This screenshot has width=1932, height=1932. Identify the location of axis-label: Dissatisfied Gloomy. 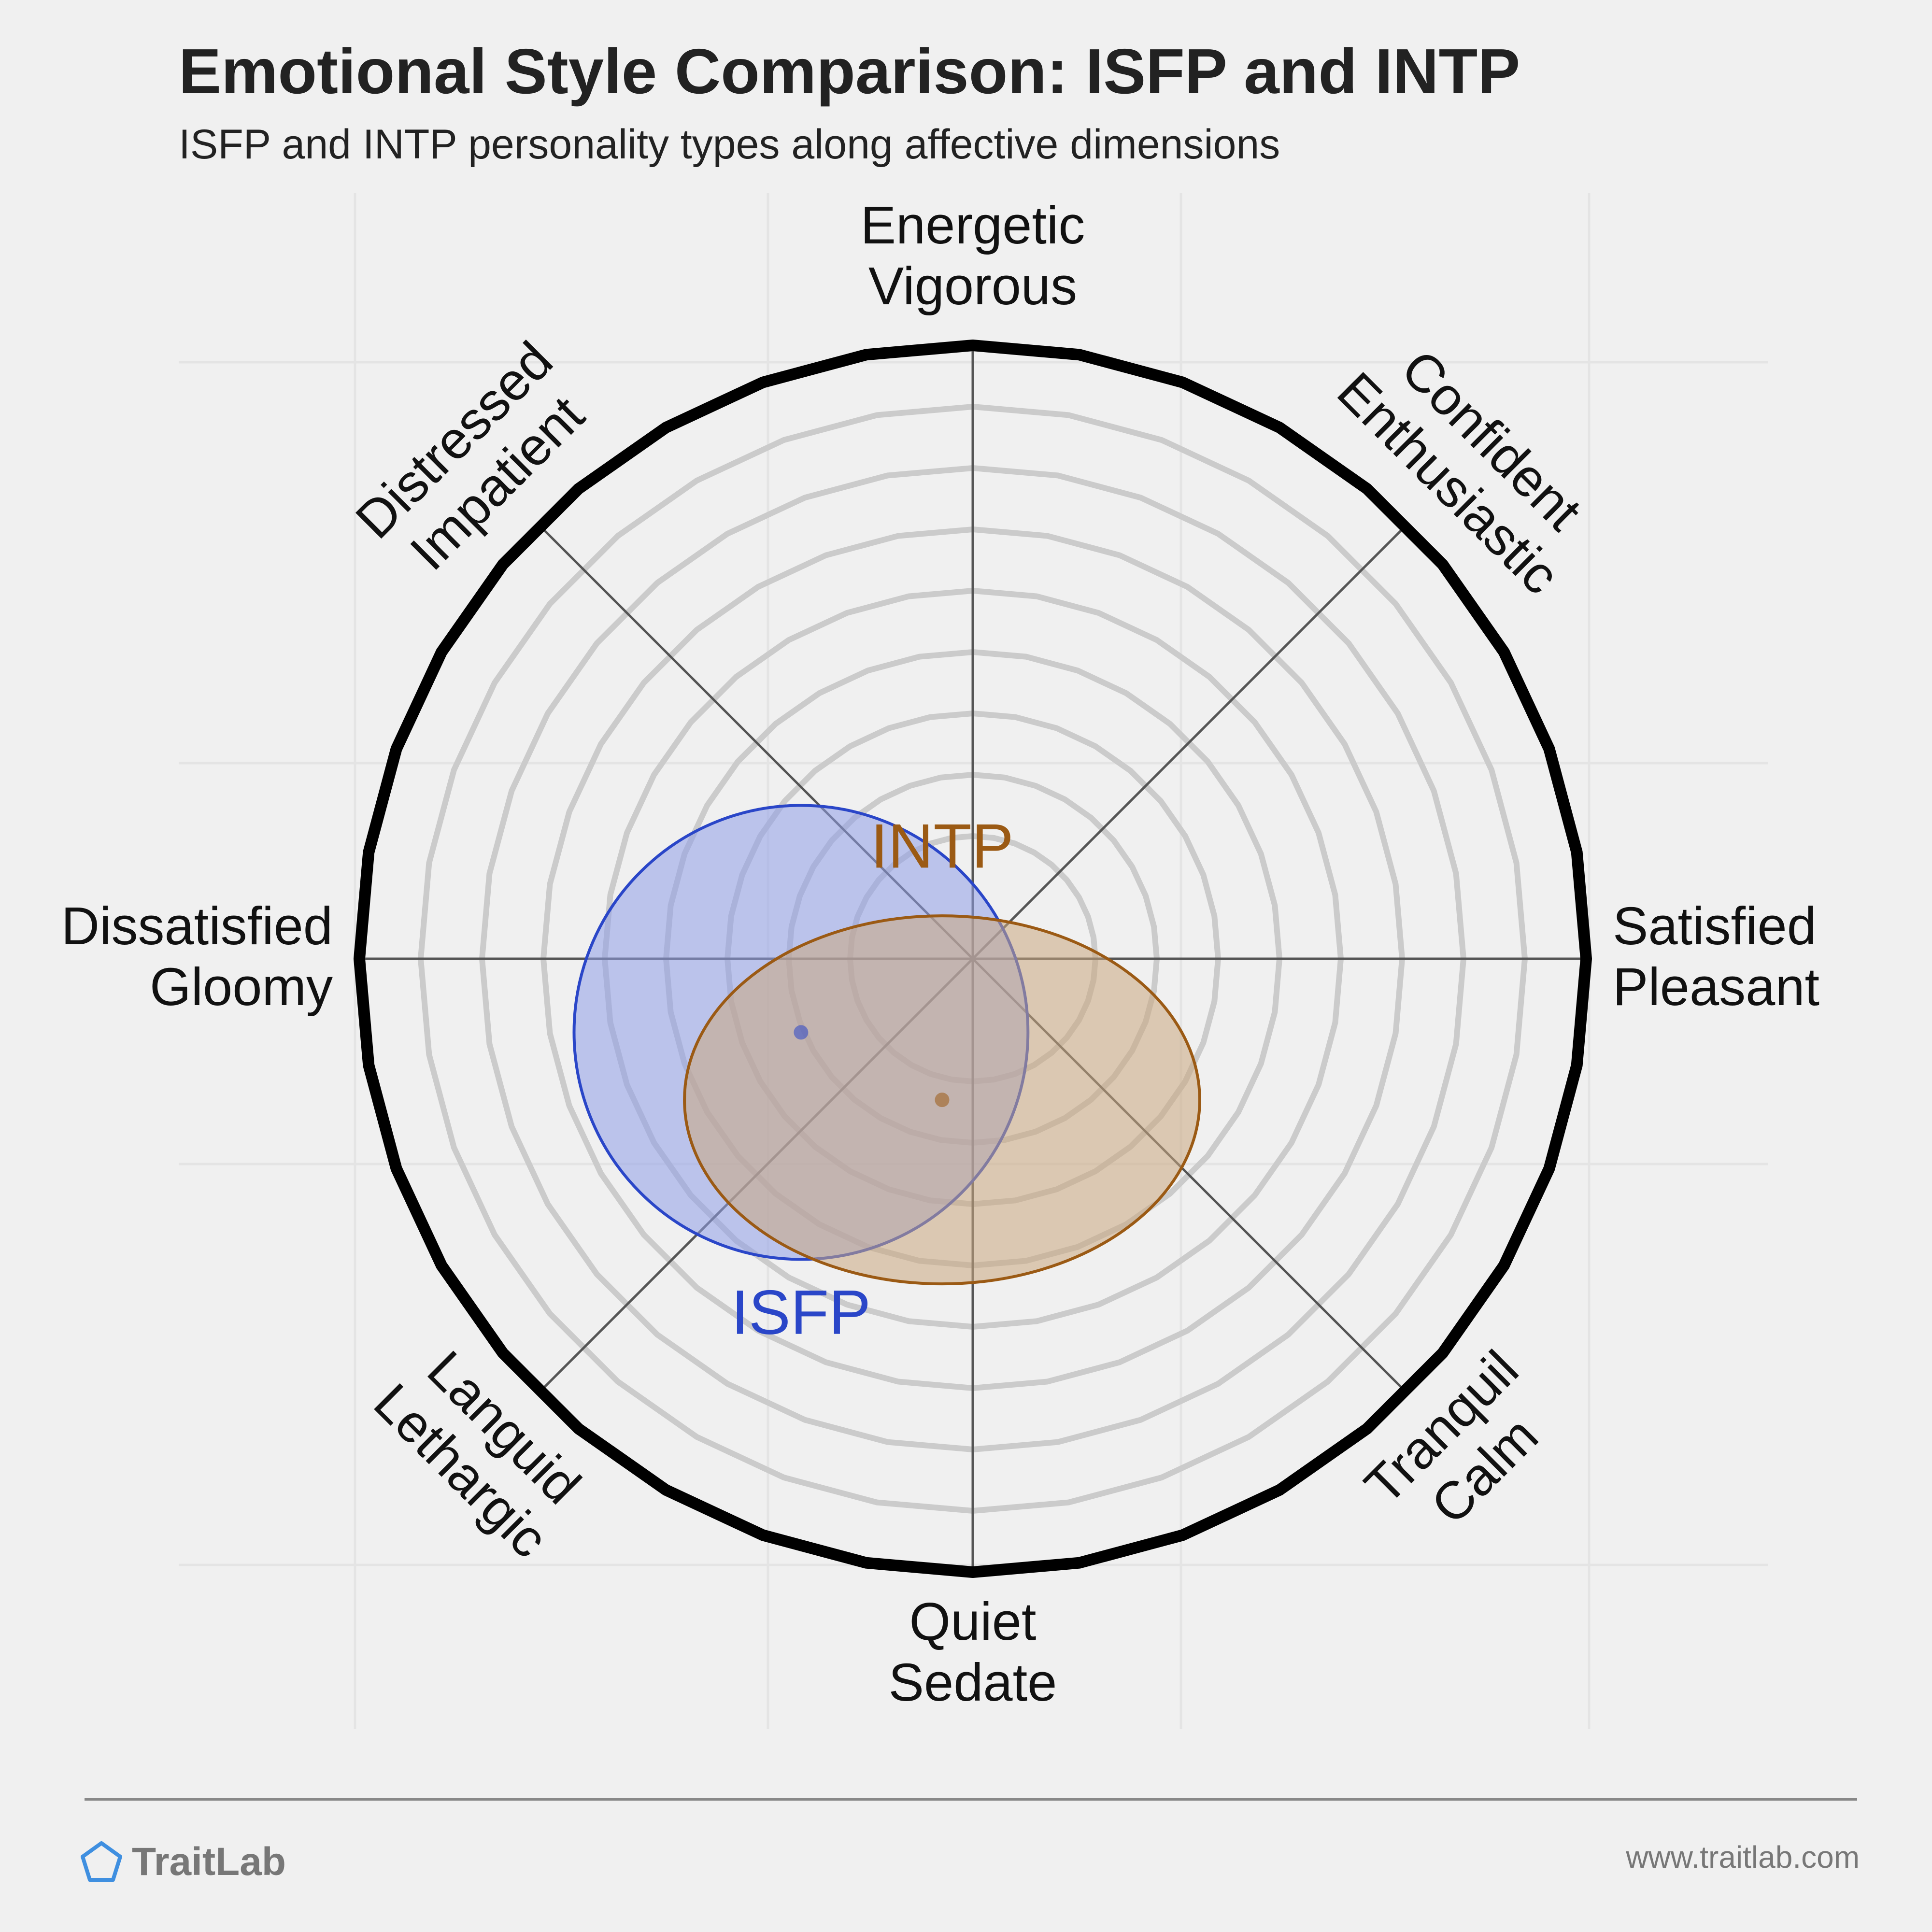
(197, 956).